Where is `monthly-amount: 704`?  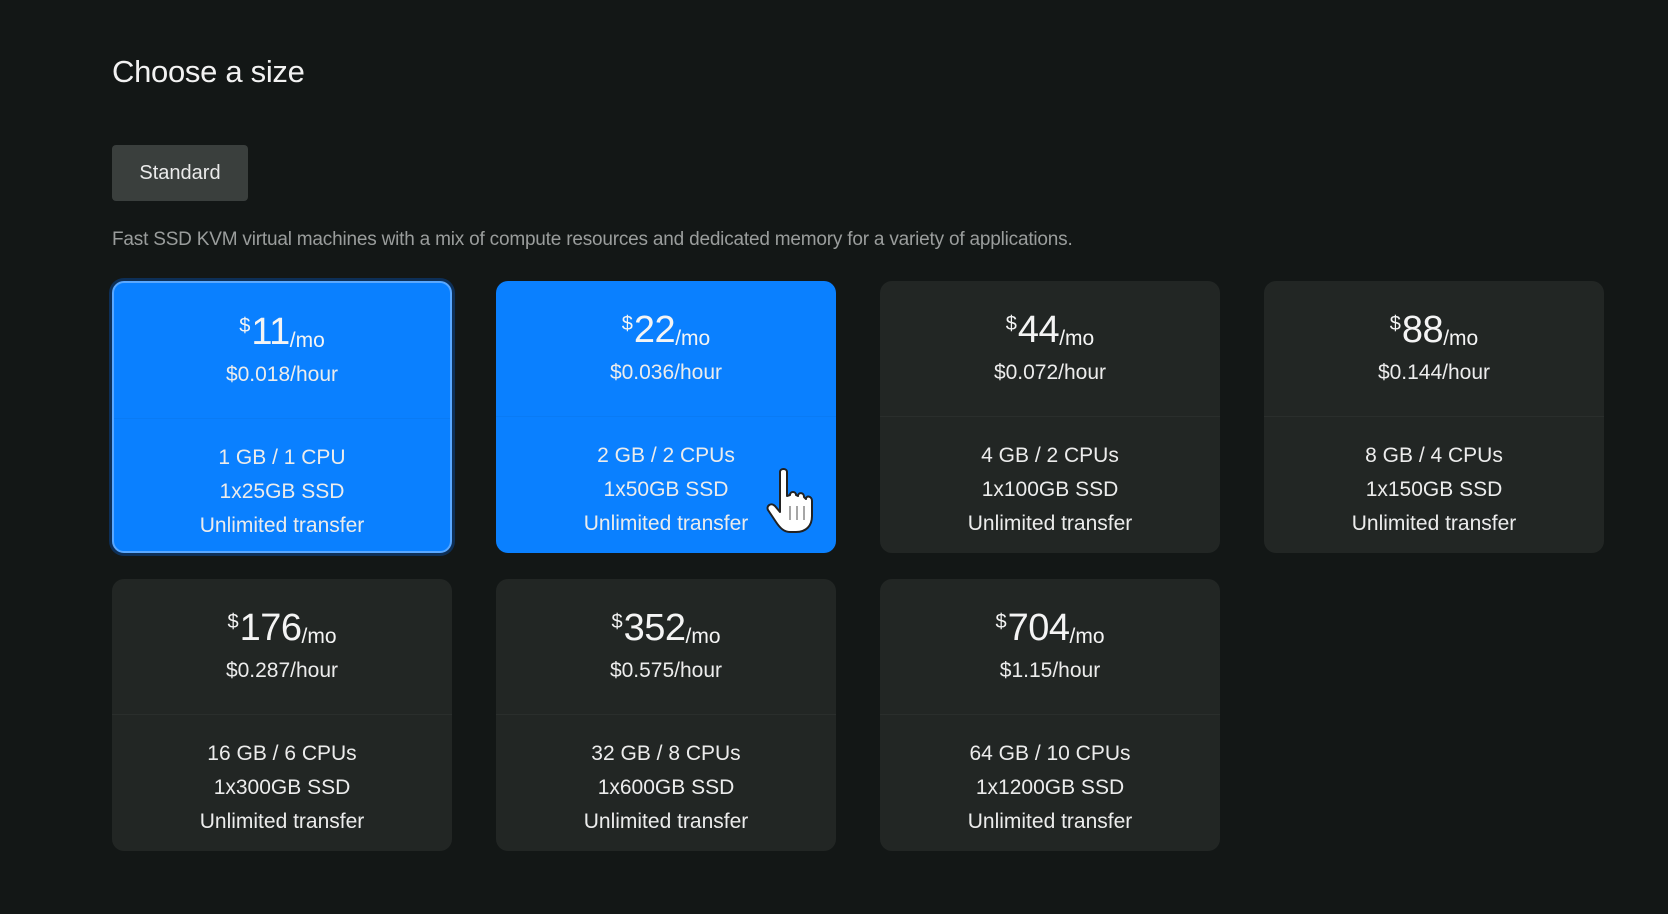
monthly-amount: 704 is located at coordinates (1038, 628).